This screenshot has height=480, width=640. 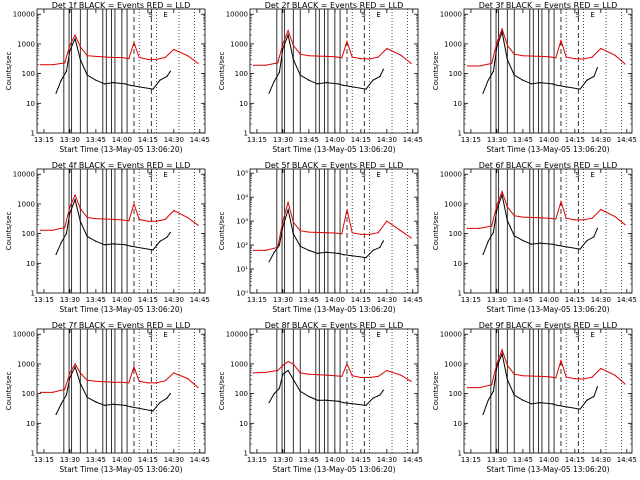 What do you see at coordinates (165, 335) in the screenshot?
I see `annotation-end: E` at bounding box center [165, 335].